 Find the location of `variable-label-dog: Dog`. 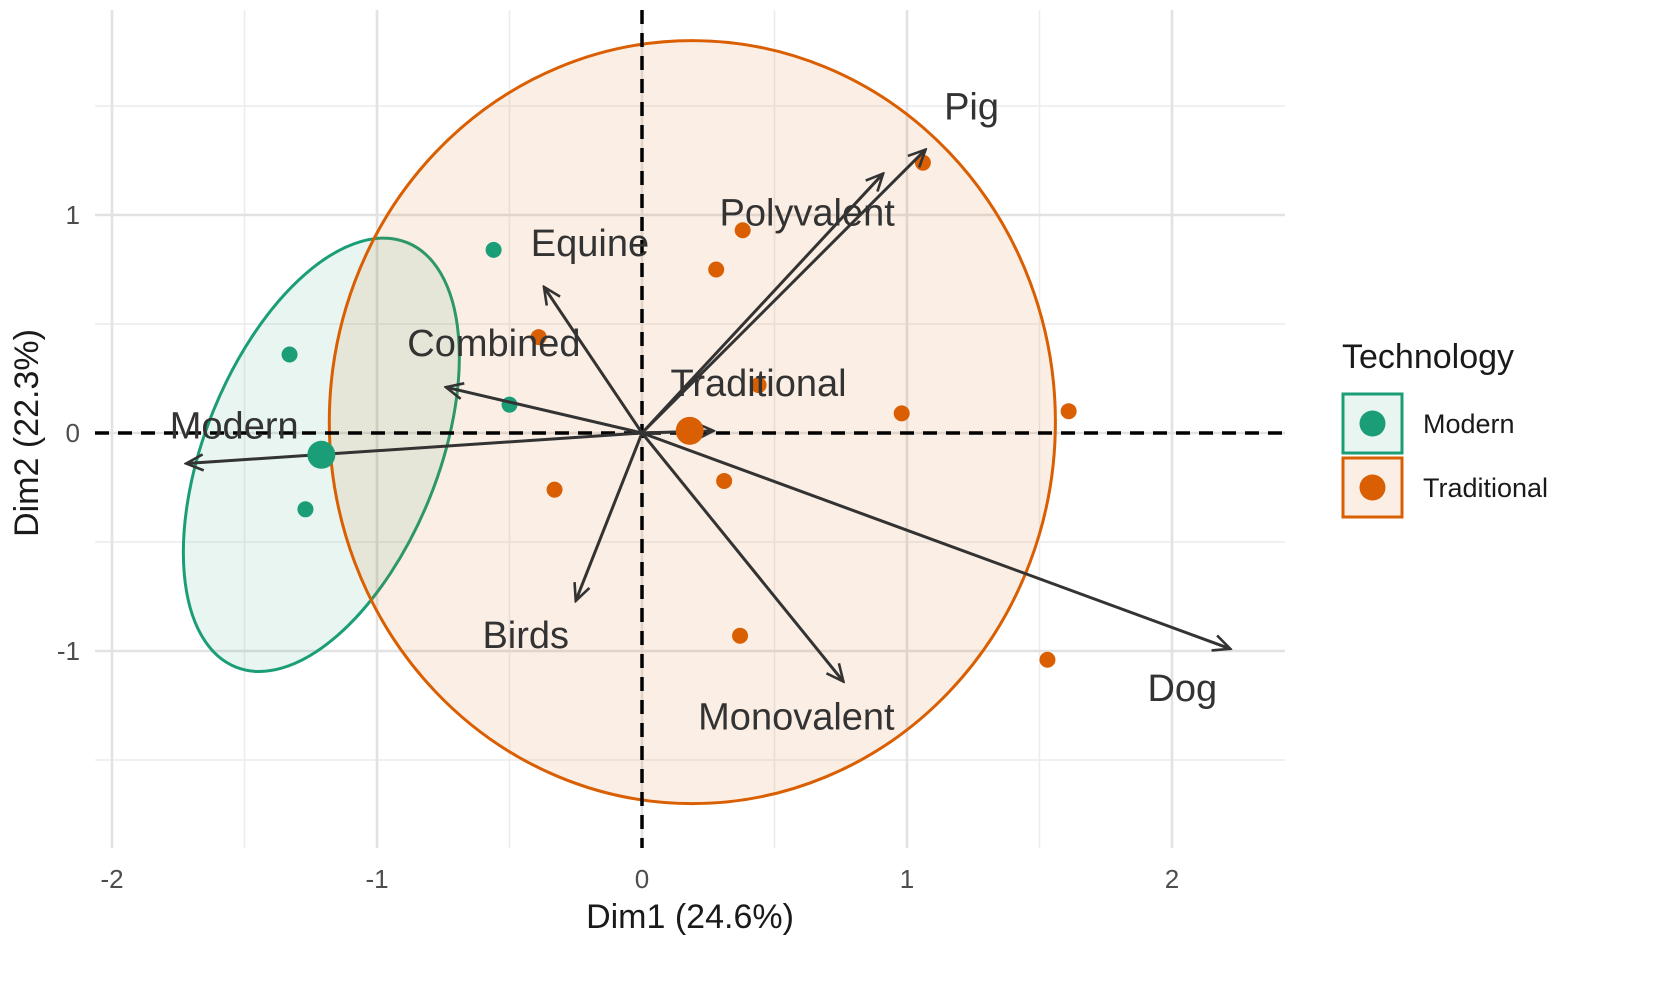

variable-label-dog: Dog is located at coordinates (1182, 689).